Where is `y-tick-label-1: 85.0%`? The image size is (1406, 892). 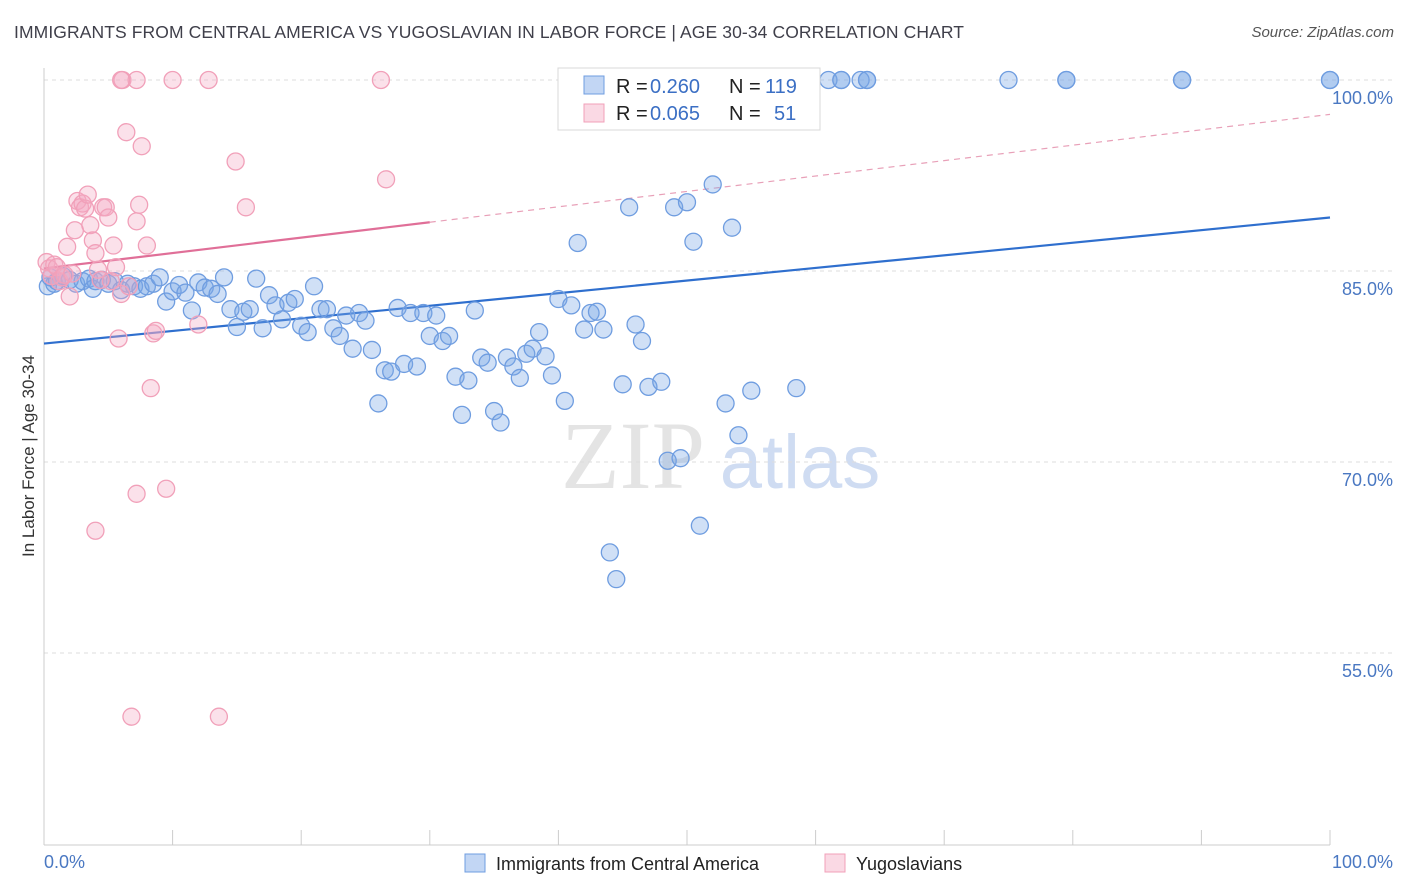
y-tick-label-1: 85.0% is located at coordinates (1367, 289).